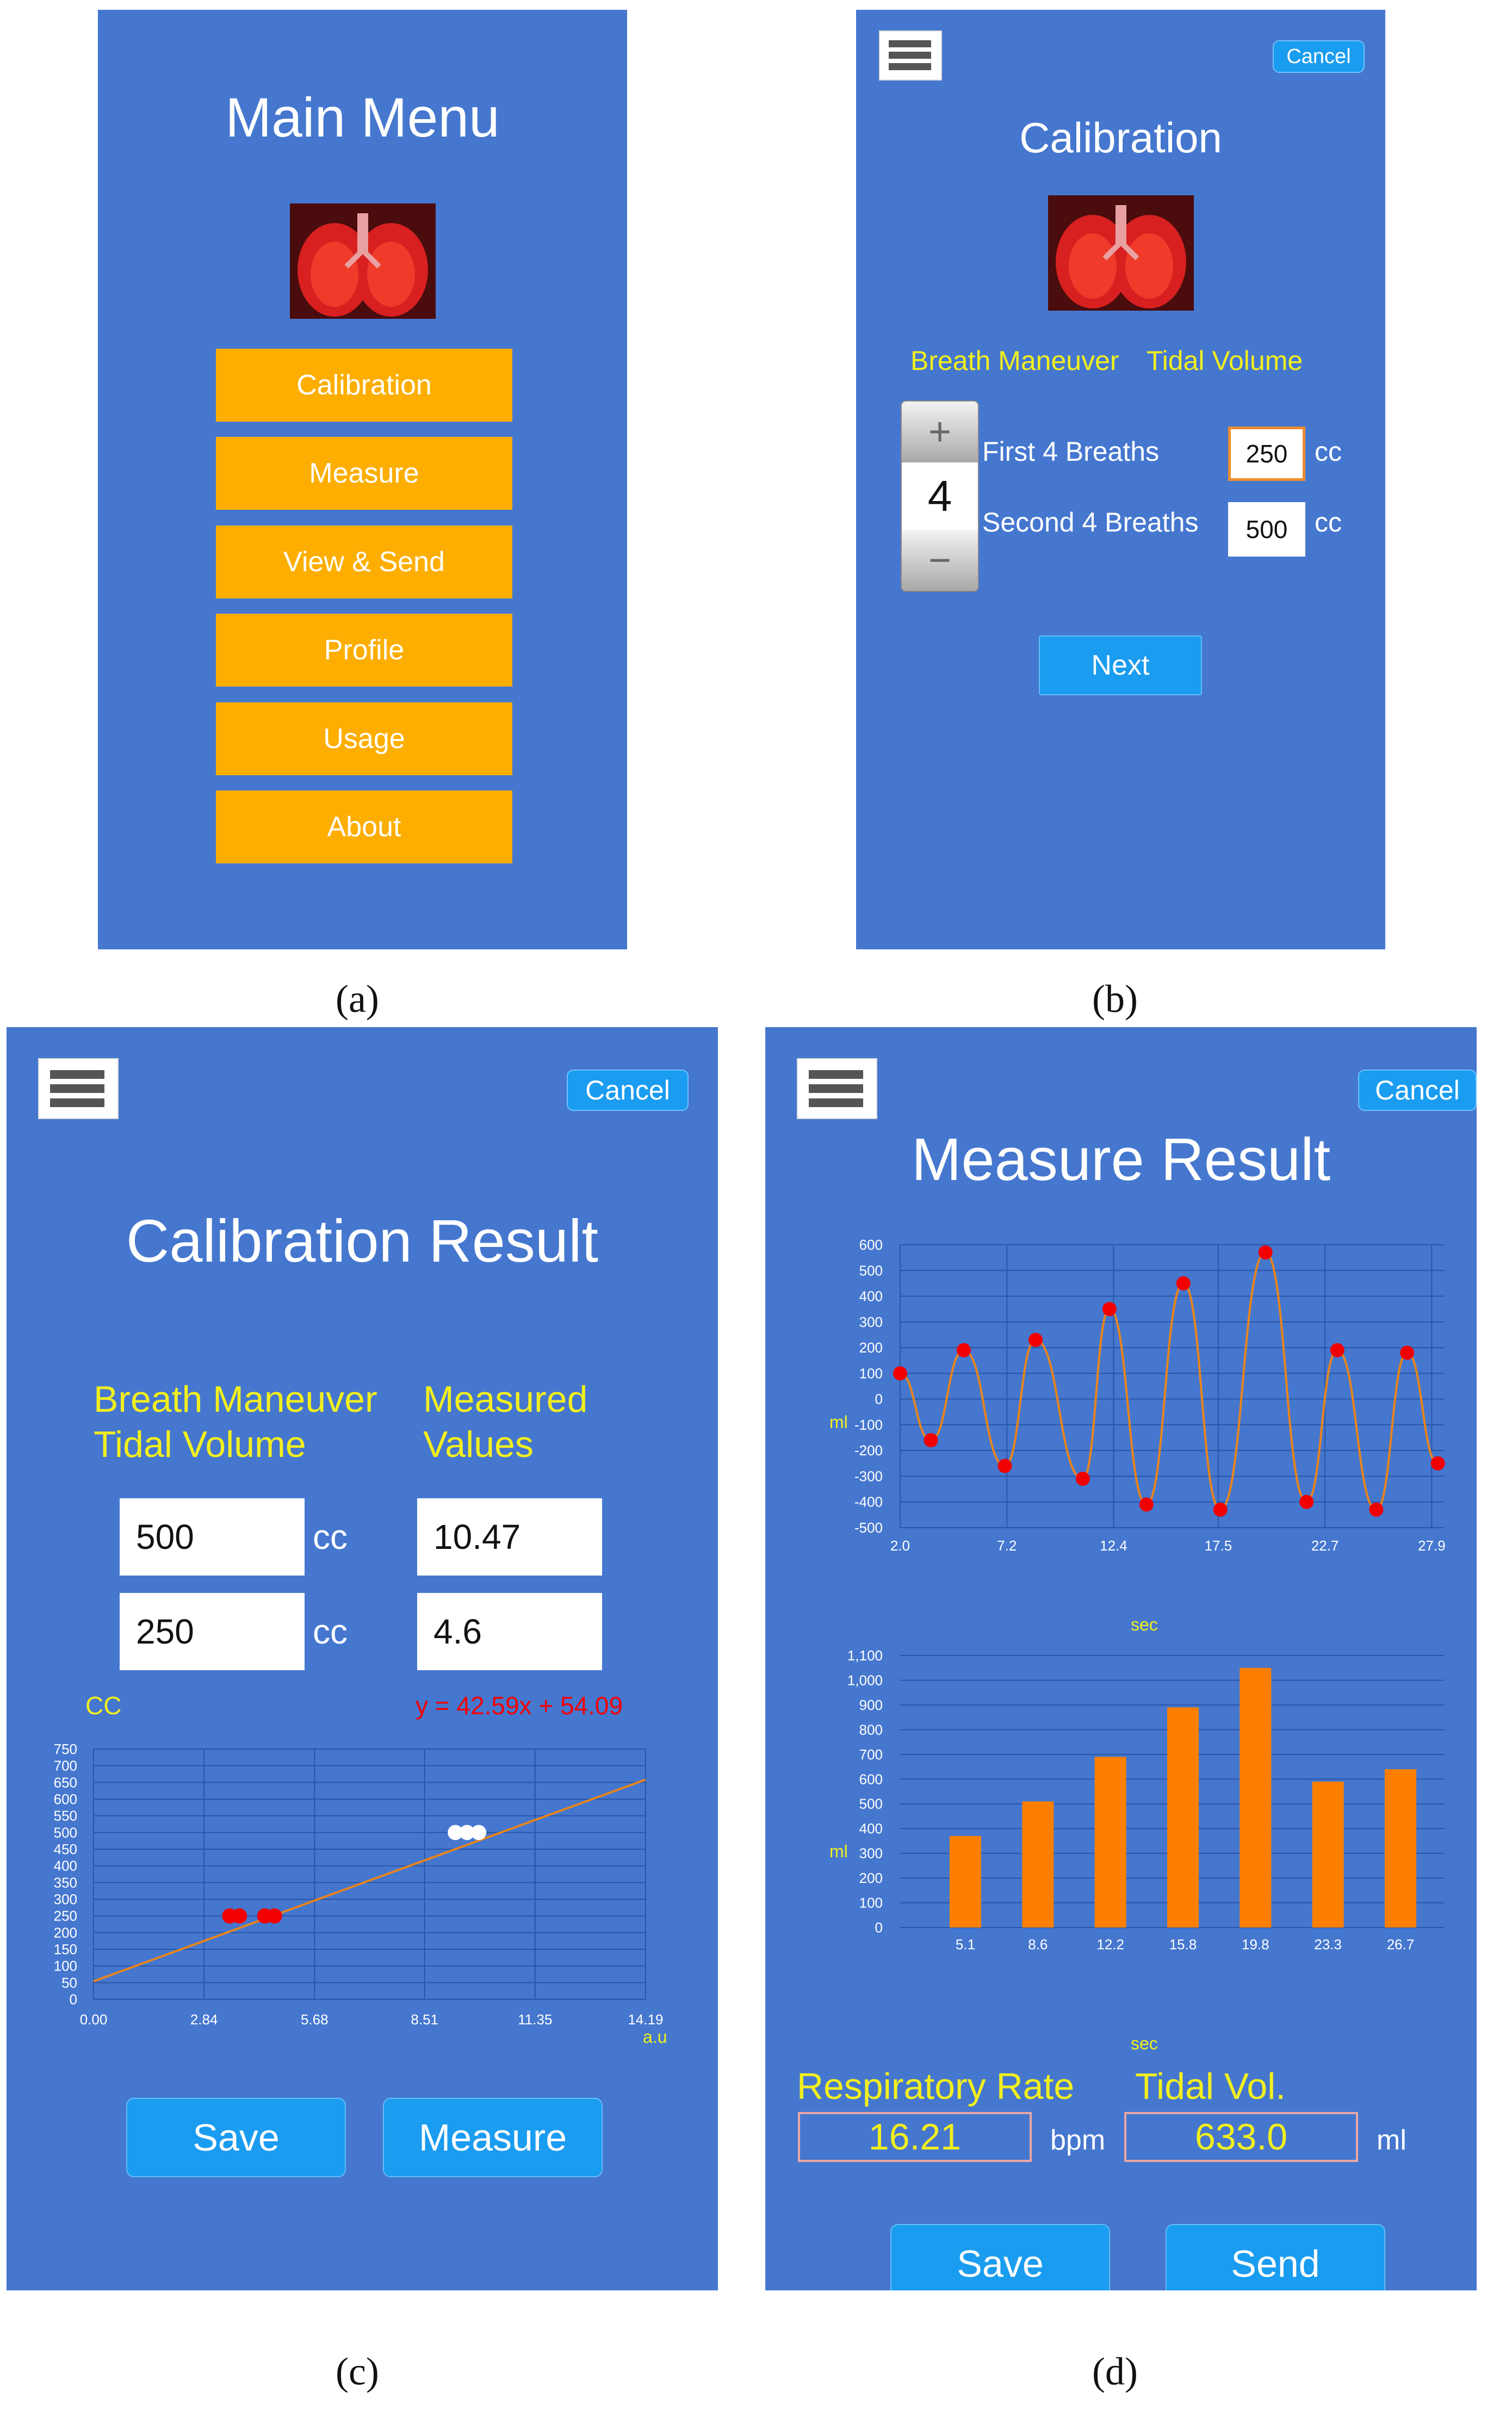 The height and width of the screenshot is (2409, 1512). Describe the element at coordinates (865, 1655) in the screenshot. I see `y-tick-label: 1,100` at that location.